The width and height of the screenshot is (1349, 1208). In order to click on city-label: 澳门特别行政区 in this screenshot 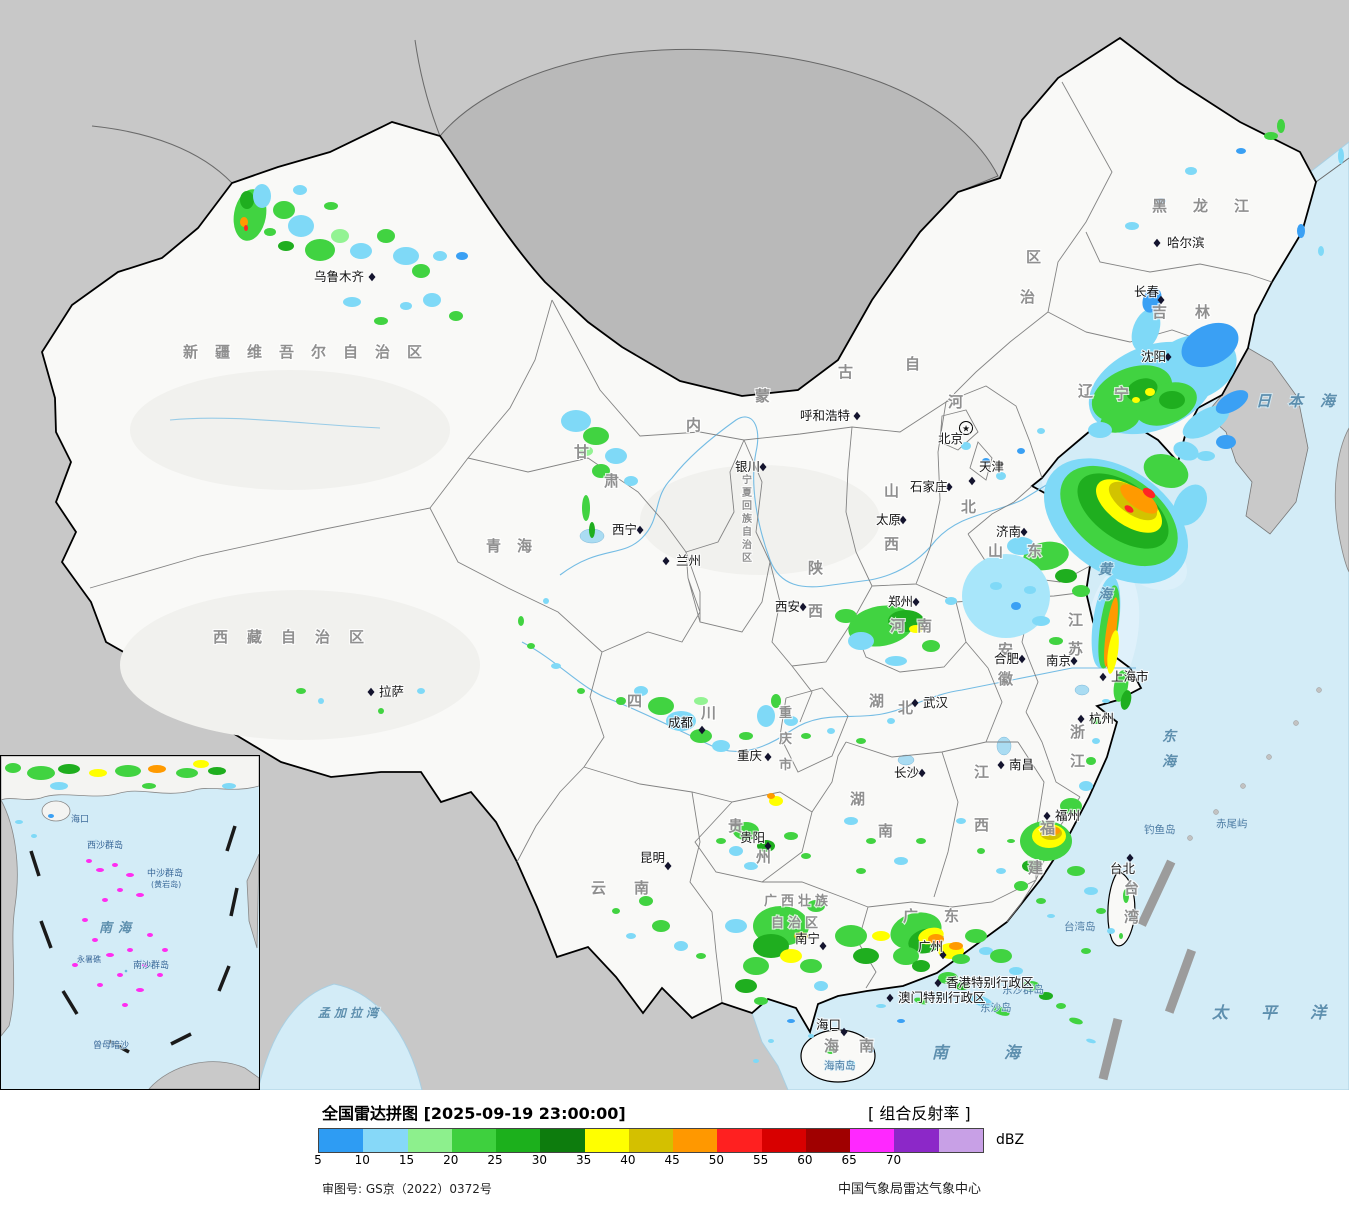, I will do `click(942, 997)`.